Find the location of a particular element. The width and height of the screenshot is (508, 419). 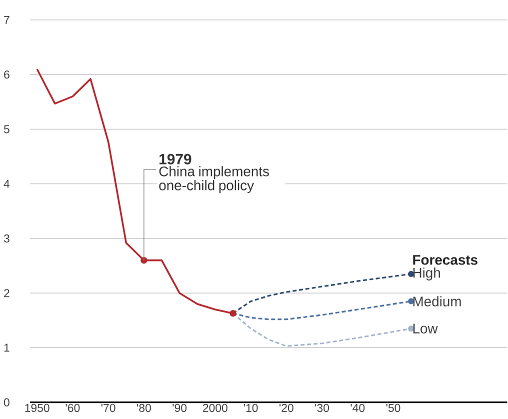

legend-title: Forecasts is located at coordinates (445, 259).